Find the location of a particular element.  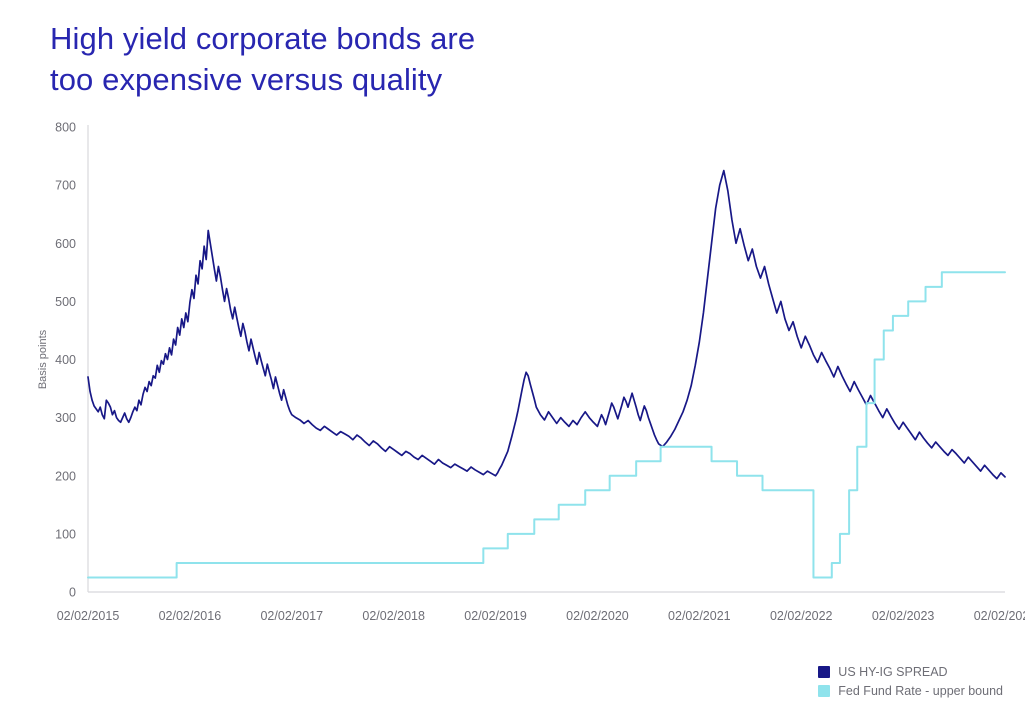

x-tick-label: 02/02/2021 is located at coordinates (699, 616).